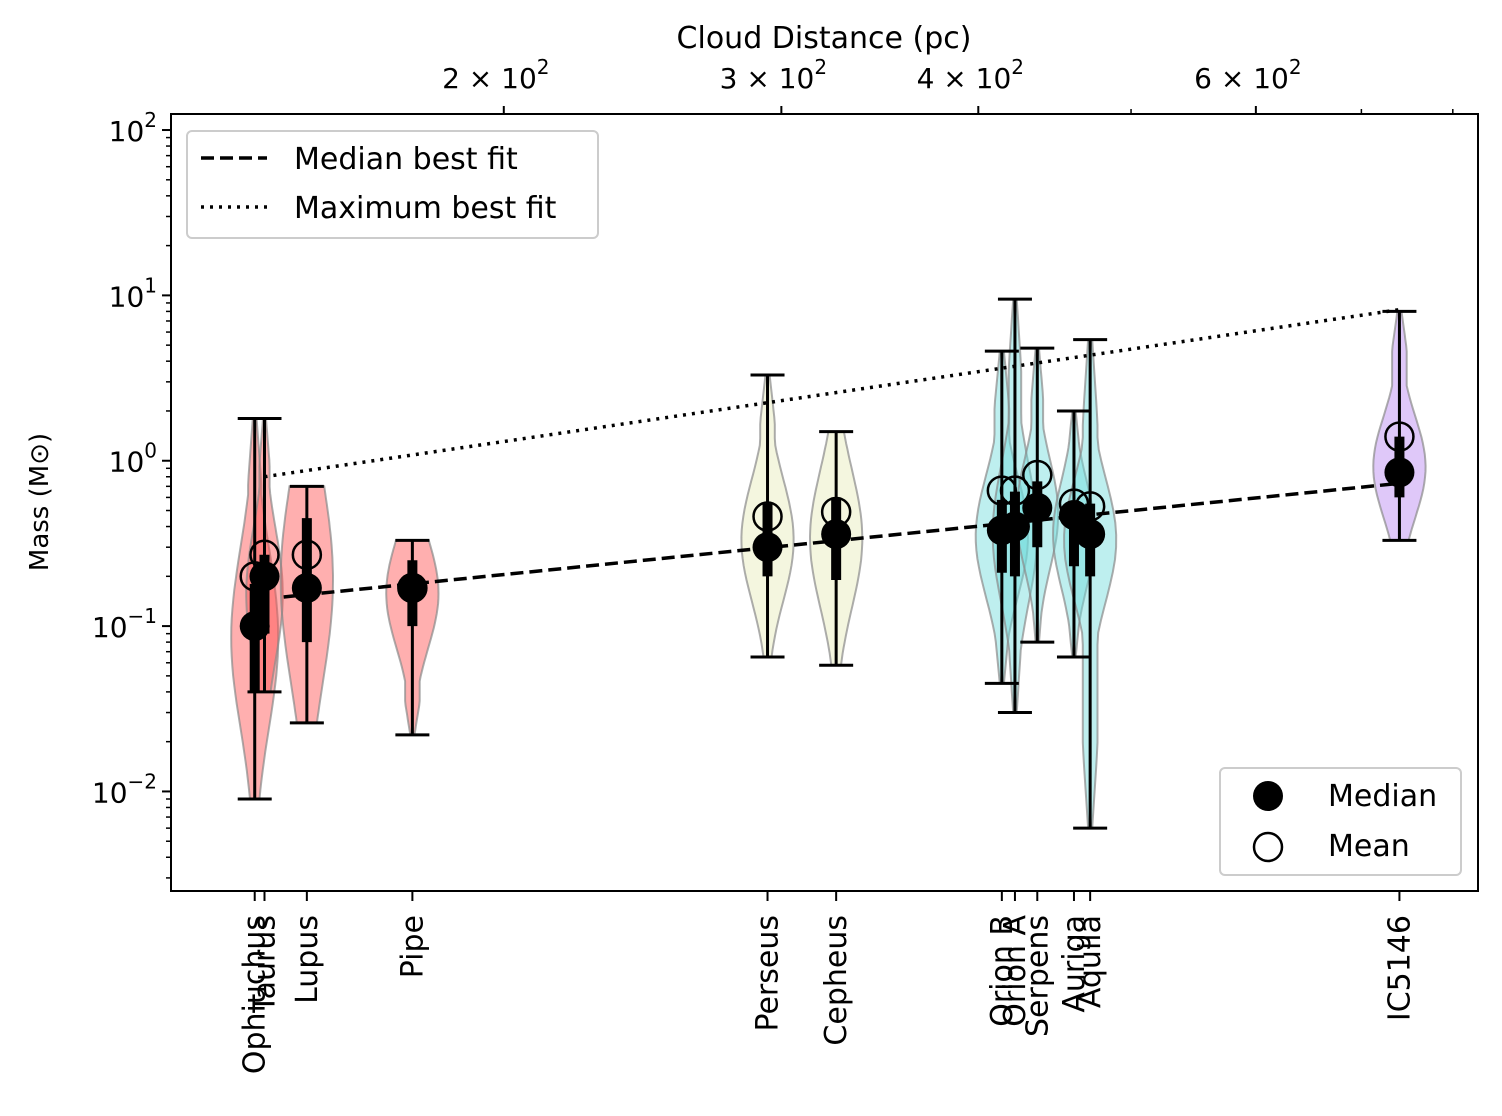 This screenshot has height=1116, width=1502. I want to click on median-marker-pipe, so click(412, 587).